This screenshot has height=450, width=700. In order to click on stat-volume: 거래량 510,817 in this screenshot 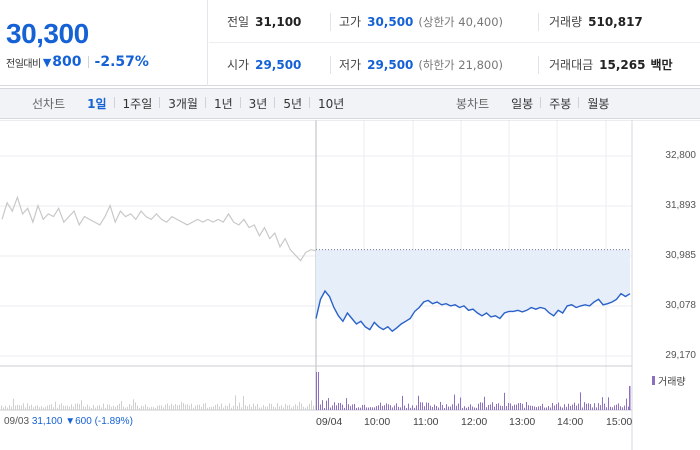, I will do `click(596, 21)`.